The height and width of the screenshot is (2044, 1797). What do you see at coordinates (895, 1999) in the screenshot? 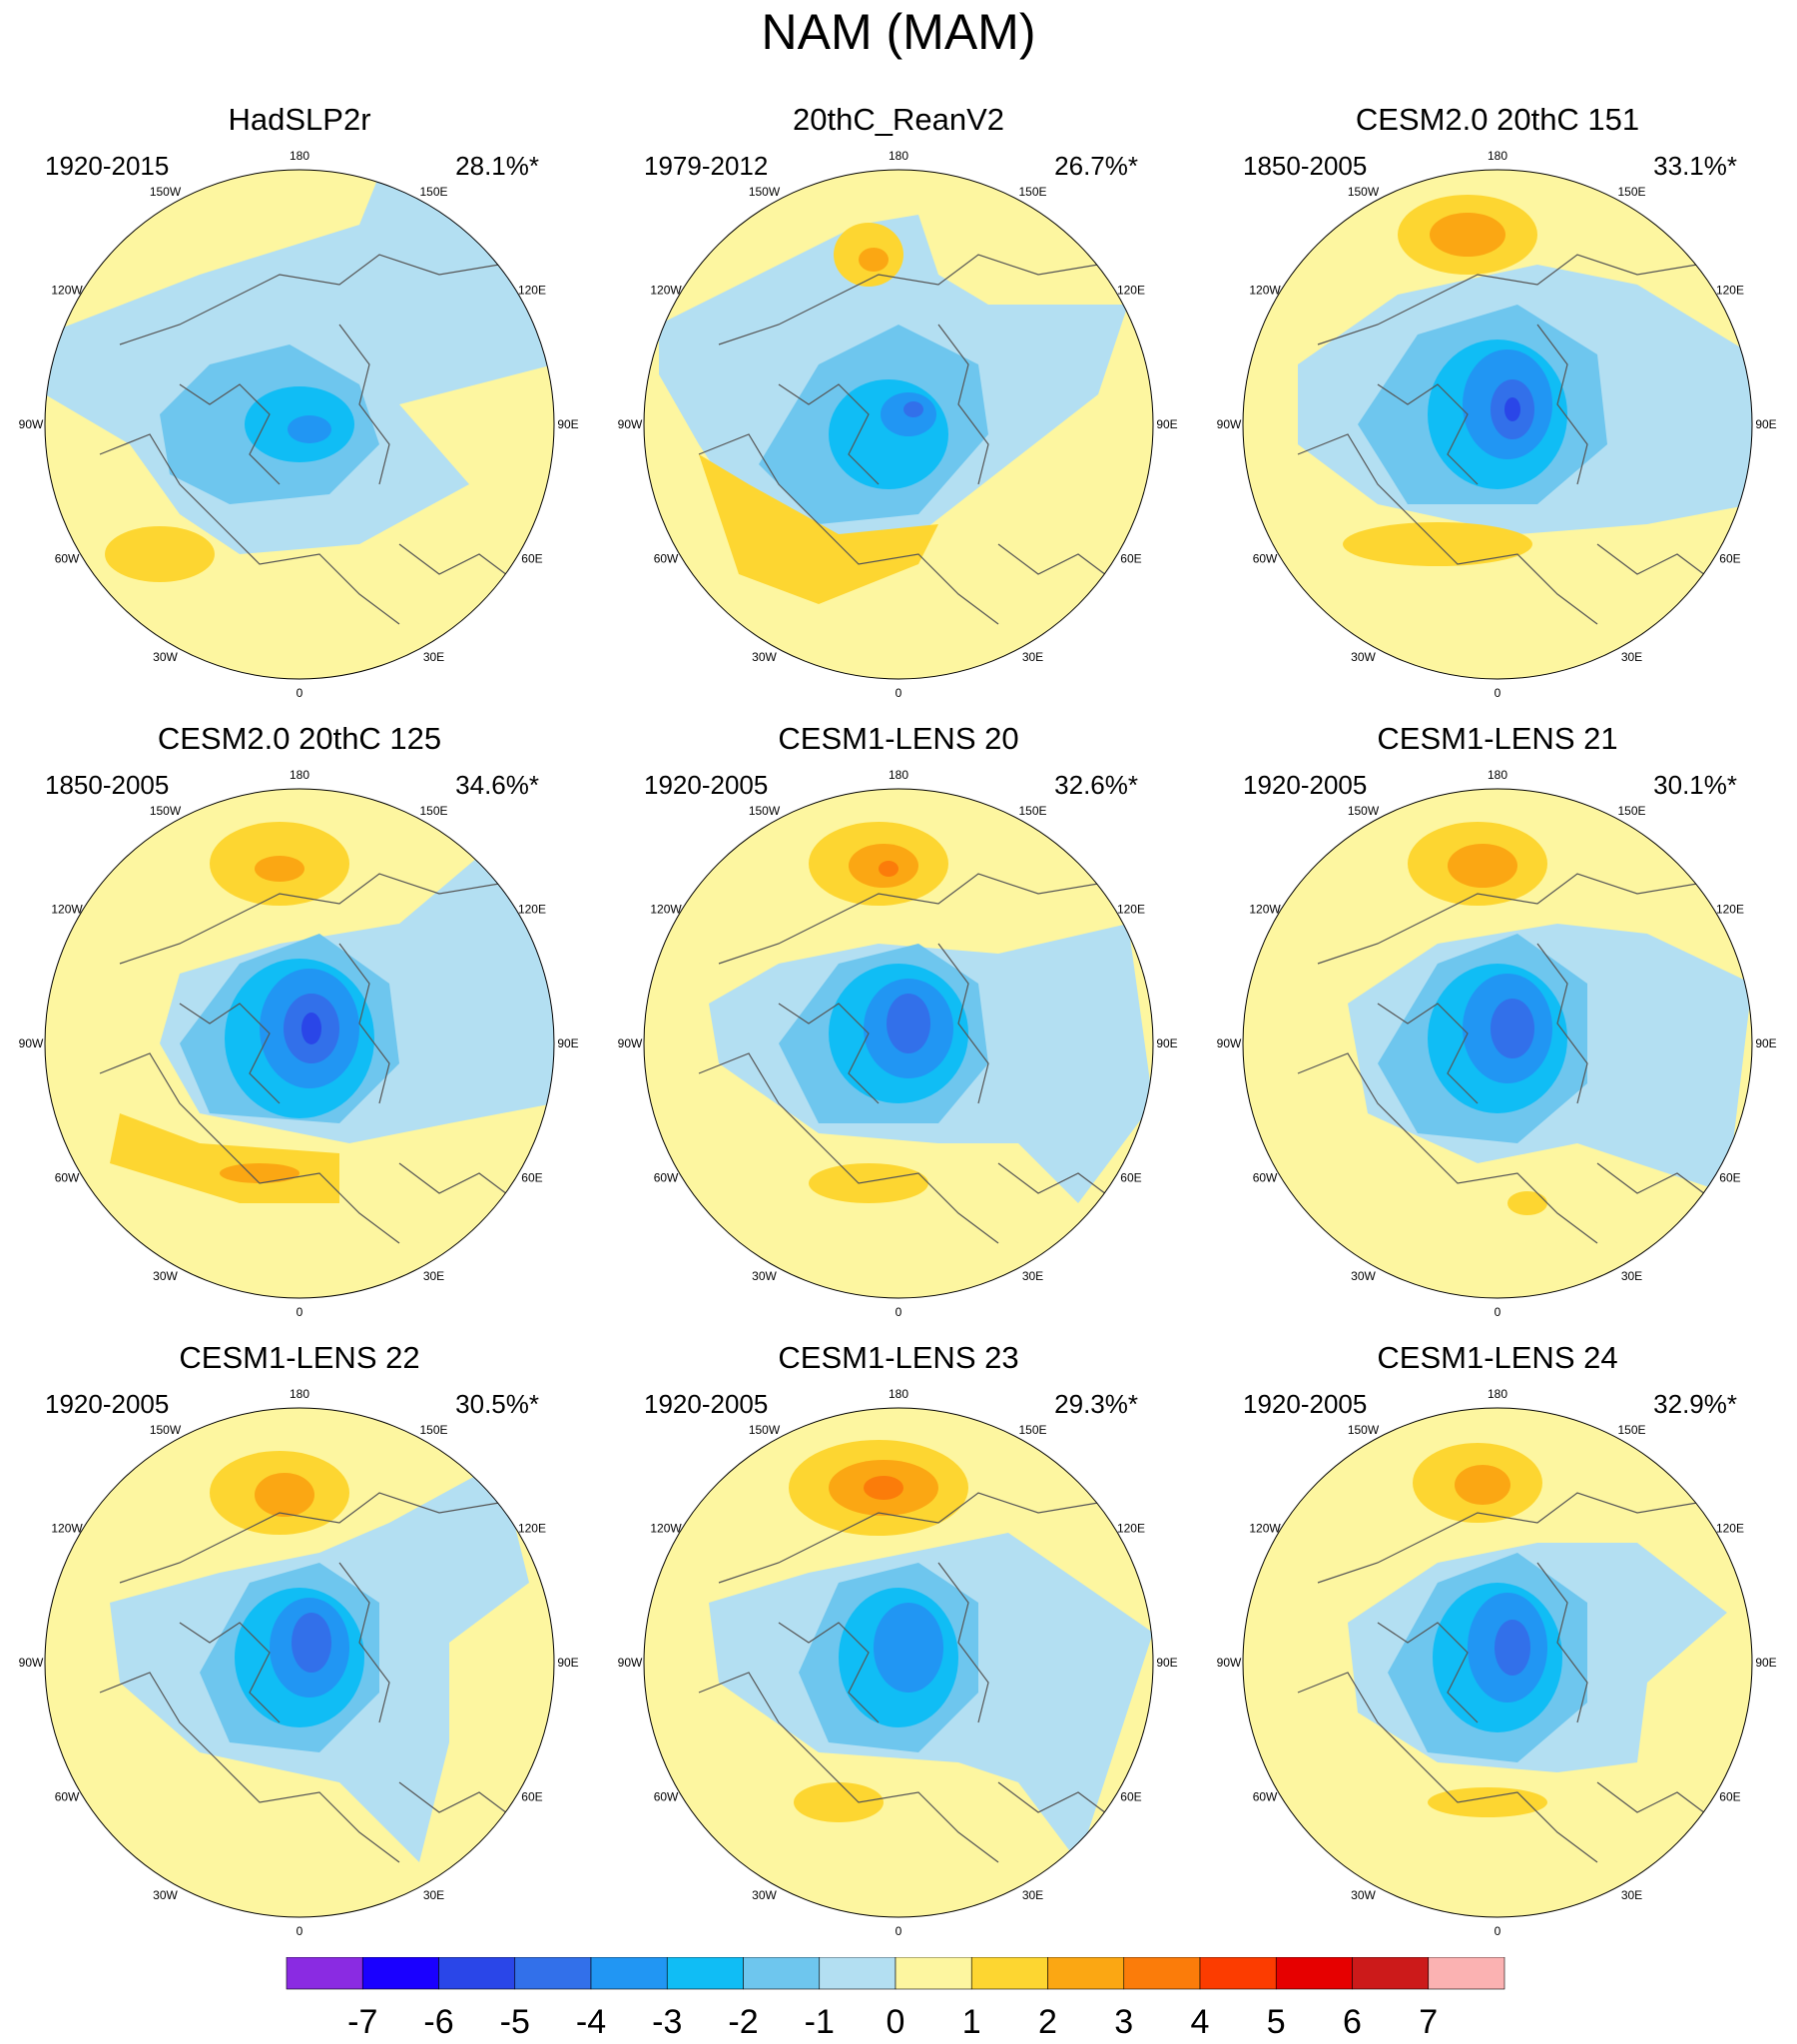
I see `colorbar: -7 -6 -5 -4 -3 -2 -1 0 1 2 3 4 5 6 7` at bounding box center [895, 1999].